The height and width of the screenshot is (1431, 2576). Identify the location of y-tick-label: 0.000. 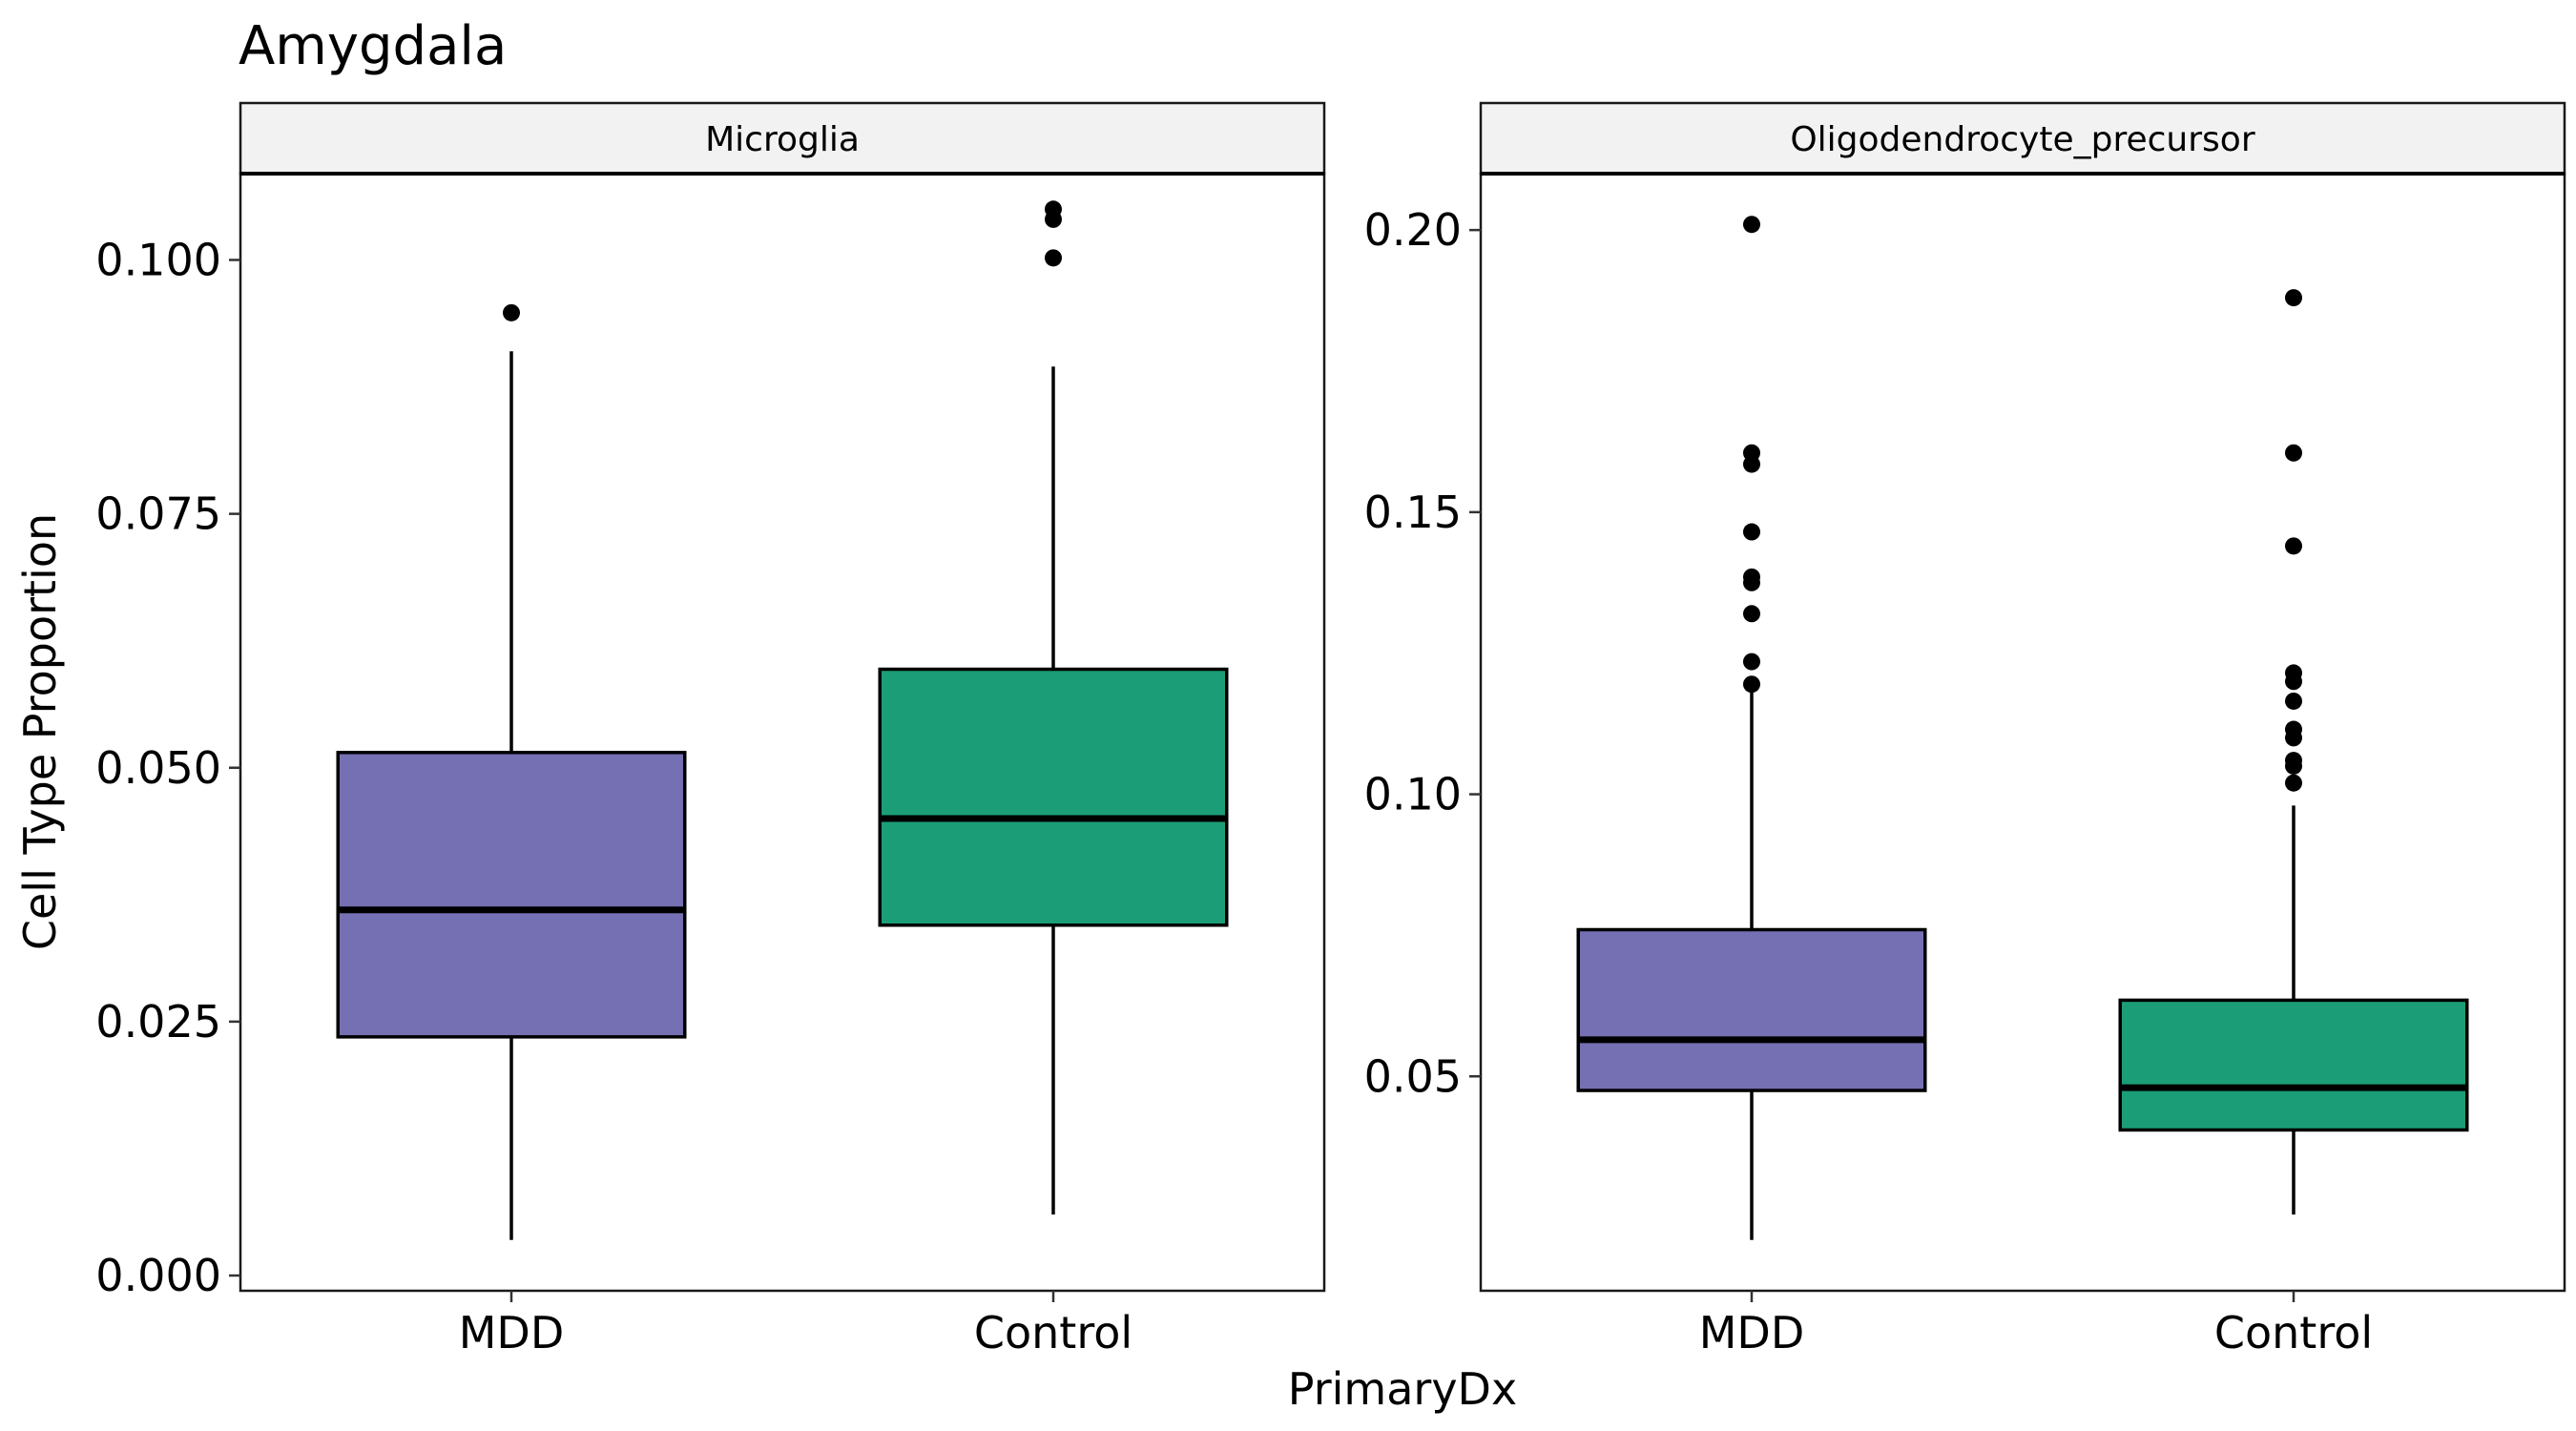
(158, 1275).